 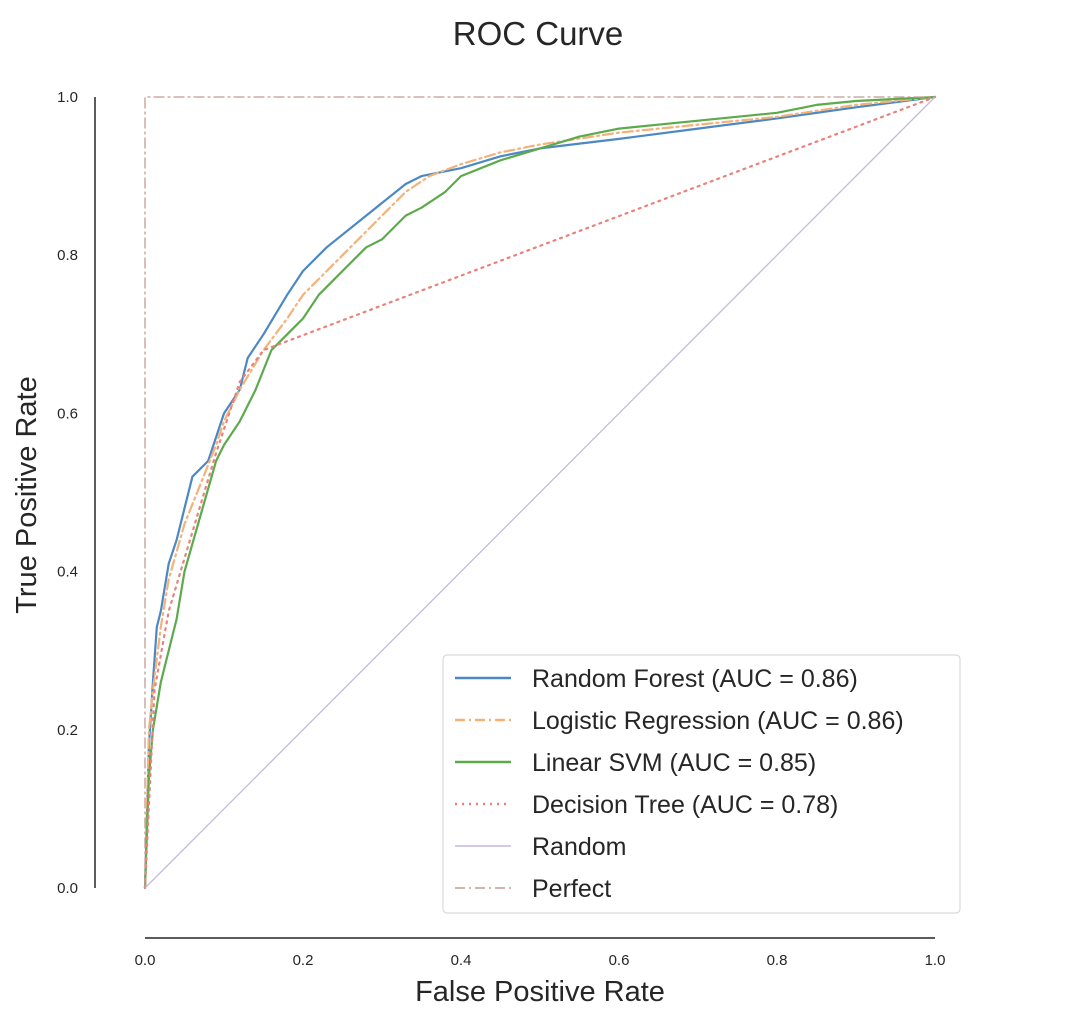 What do you see at coordinates (619, 960) in the screenshot?
I see `x-tick-label: 0.6` at bounding box center [619, 960].